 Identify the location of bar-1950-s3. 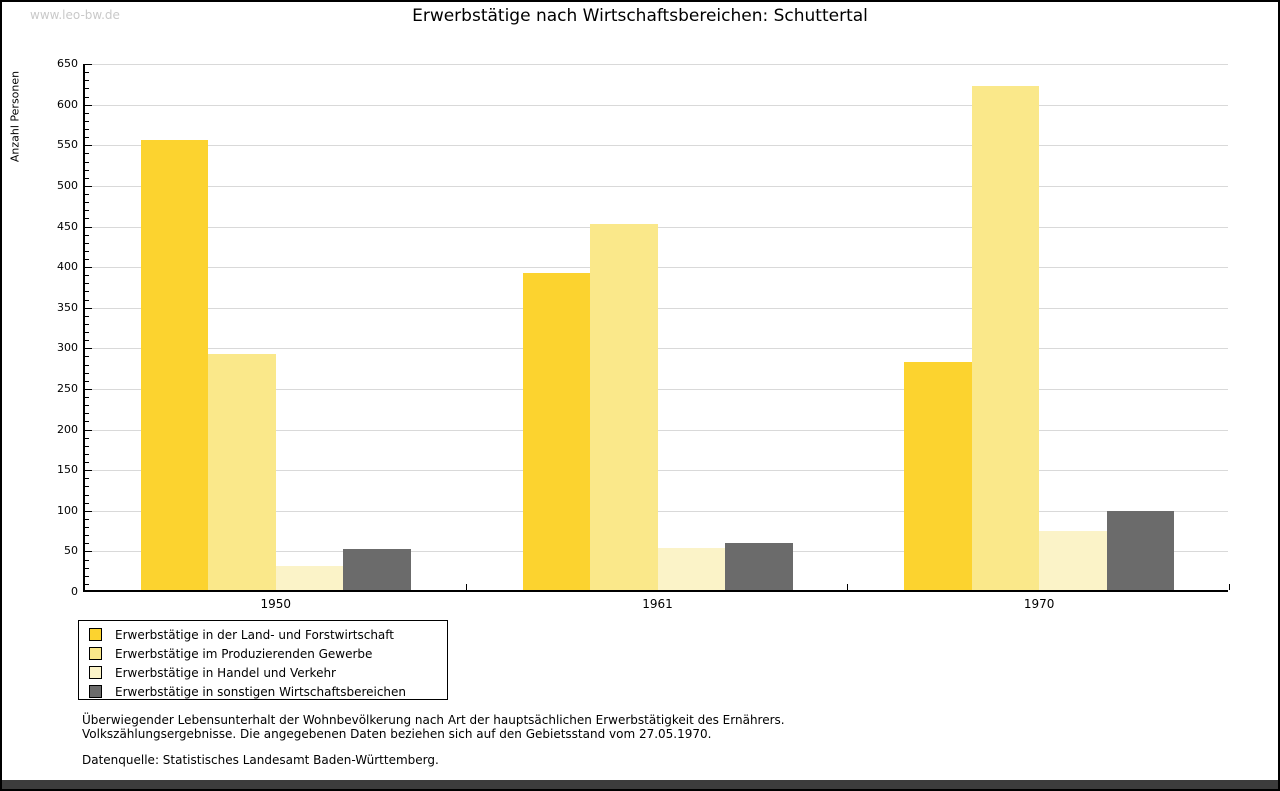
(309, 578).